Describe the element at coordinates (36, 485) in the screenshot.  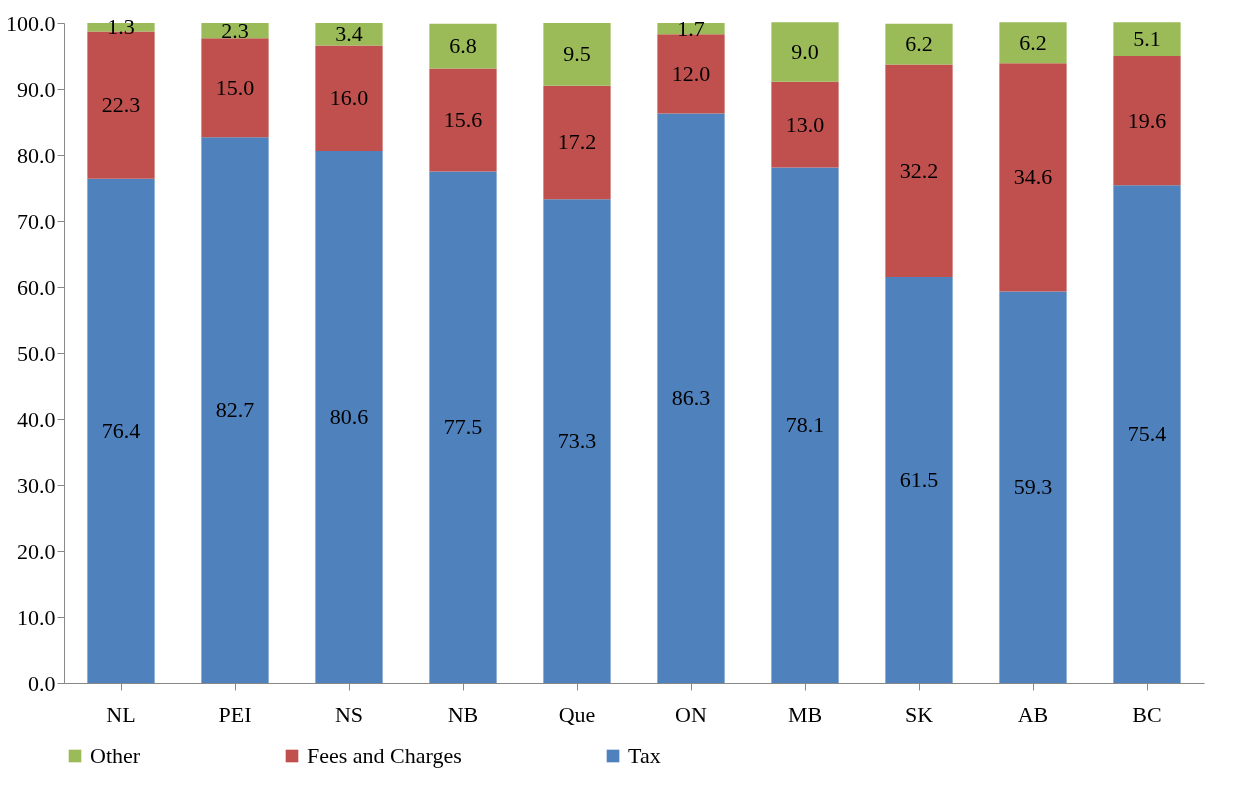
I see `y-tick-label: 30.0` at that location.